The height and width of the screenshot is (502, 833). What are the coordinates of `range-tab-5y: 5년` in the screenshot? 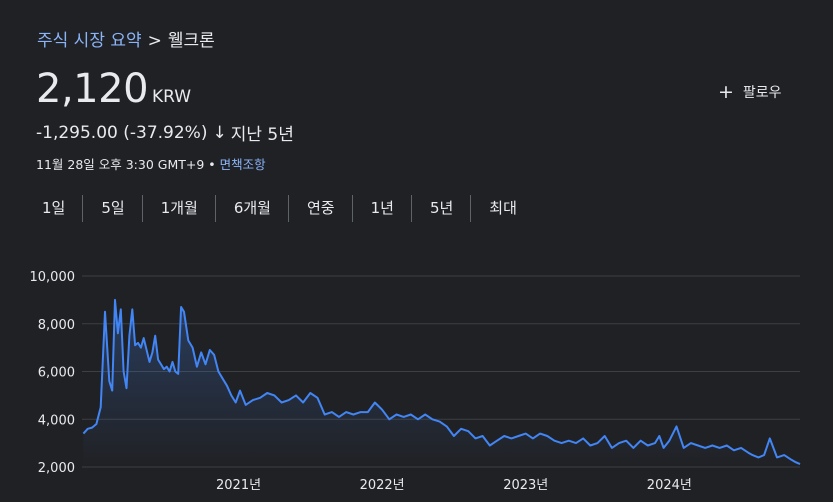 It's located at (442, 208).